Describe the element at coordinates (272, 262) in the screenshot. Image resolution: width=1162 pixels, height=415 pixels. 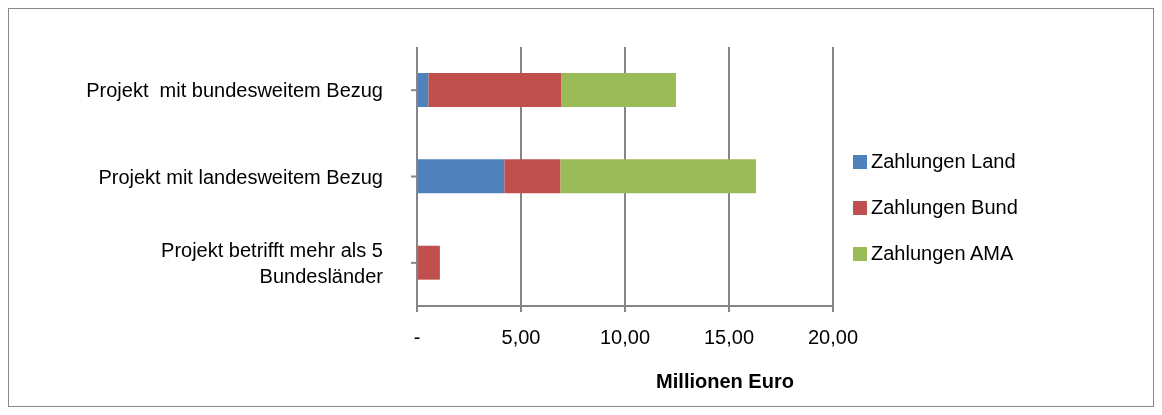
I see `y-tick-label: Projekt betrifft mehr als 5 Bundesländer` at that location.